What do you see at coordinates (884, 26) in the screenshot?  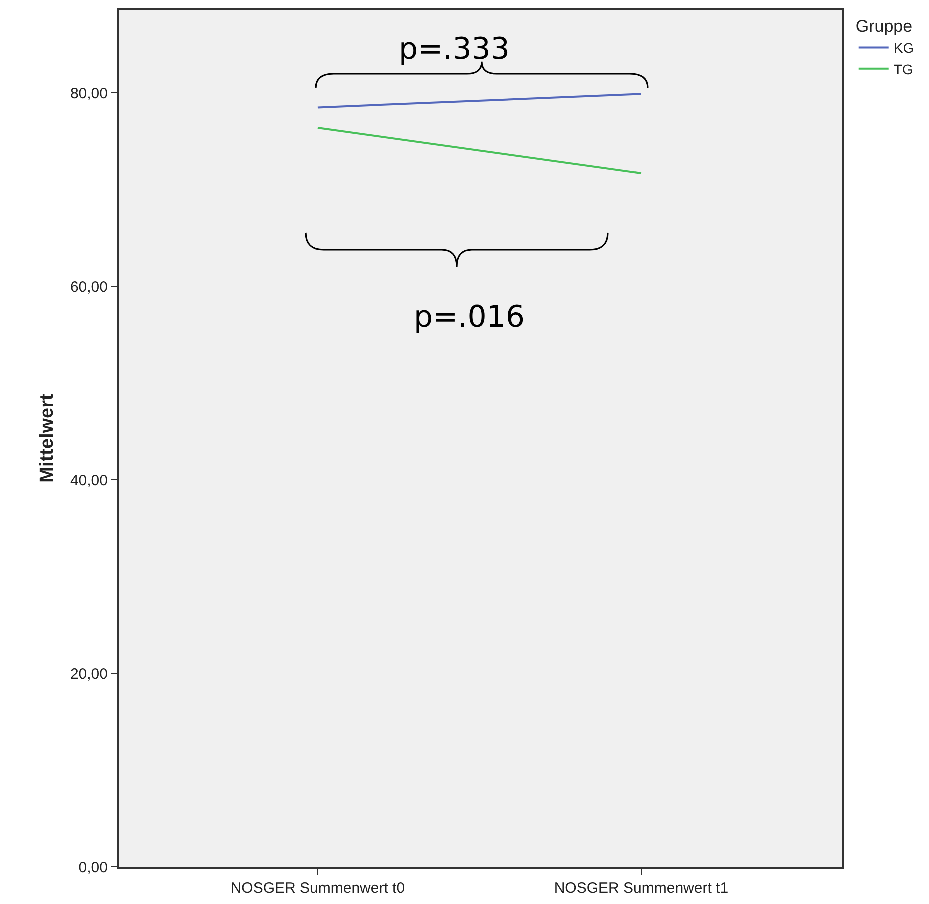 I see `legend-title: Gruppe` at bounding box center [884, 26].